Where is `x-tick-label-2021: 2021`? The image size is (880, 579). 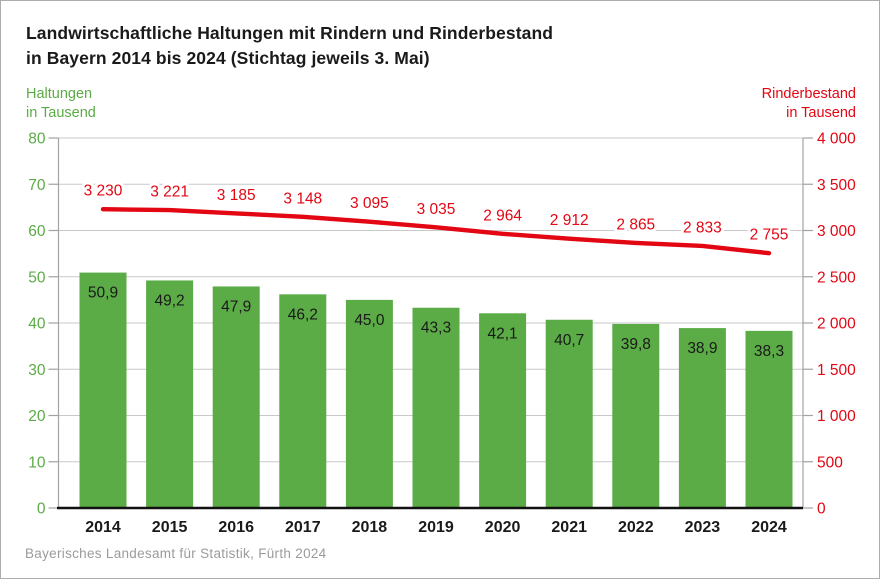 x-tick-label-2021: 2021 is located at coordinates (569, 527).